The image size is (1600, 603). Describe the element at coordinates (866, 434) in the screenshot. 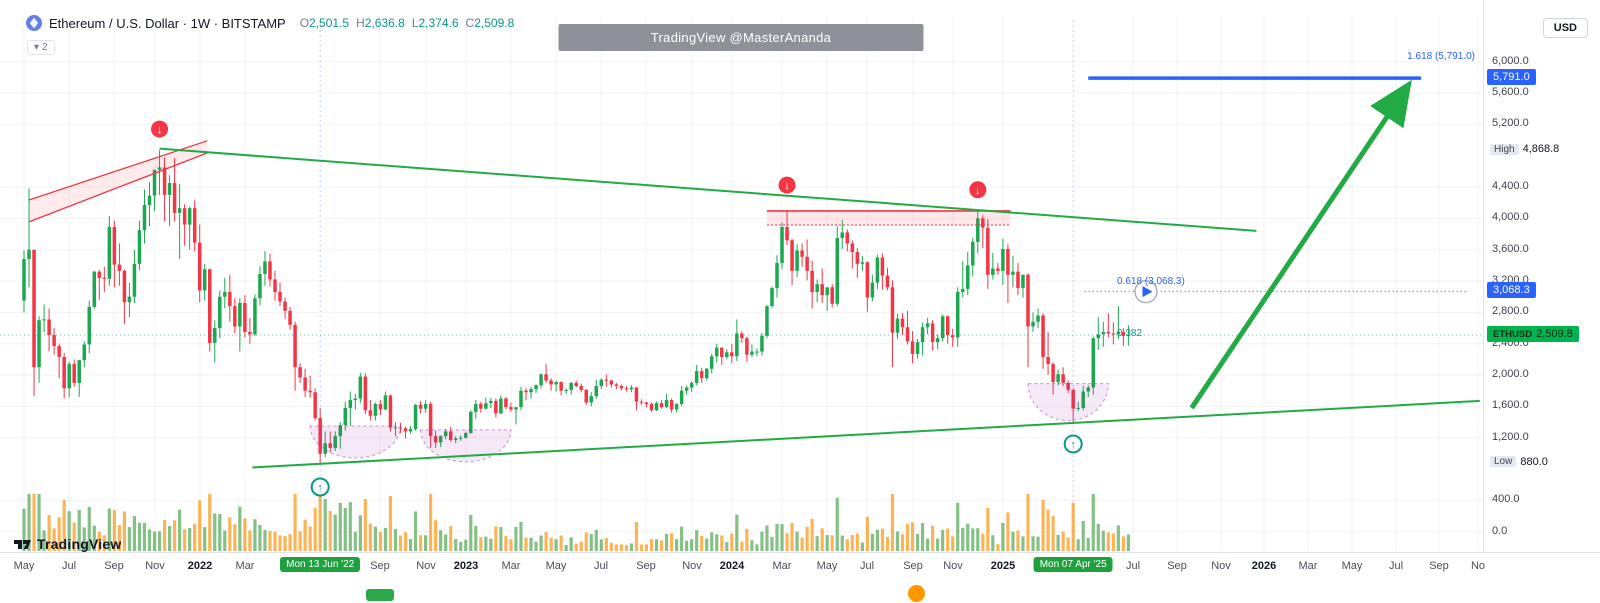

I see `trendline-ascending-support` at that location.